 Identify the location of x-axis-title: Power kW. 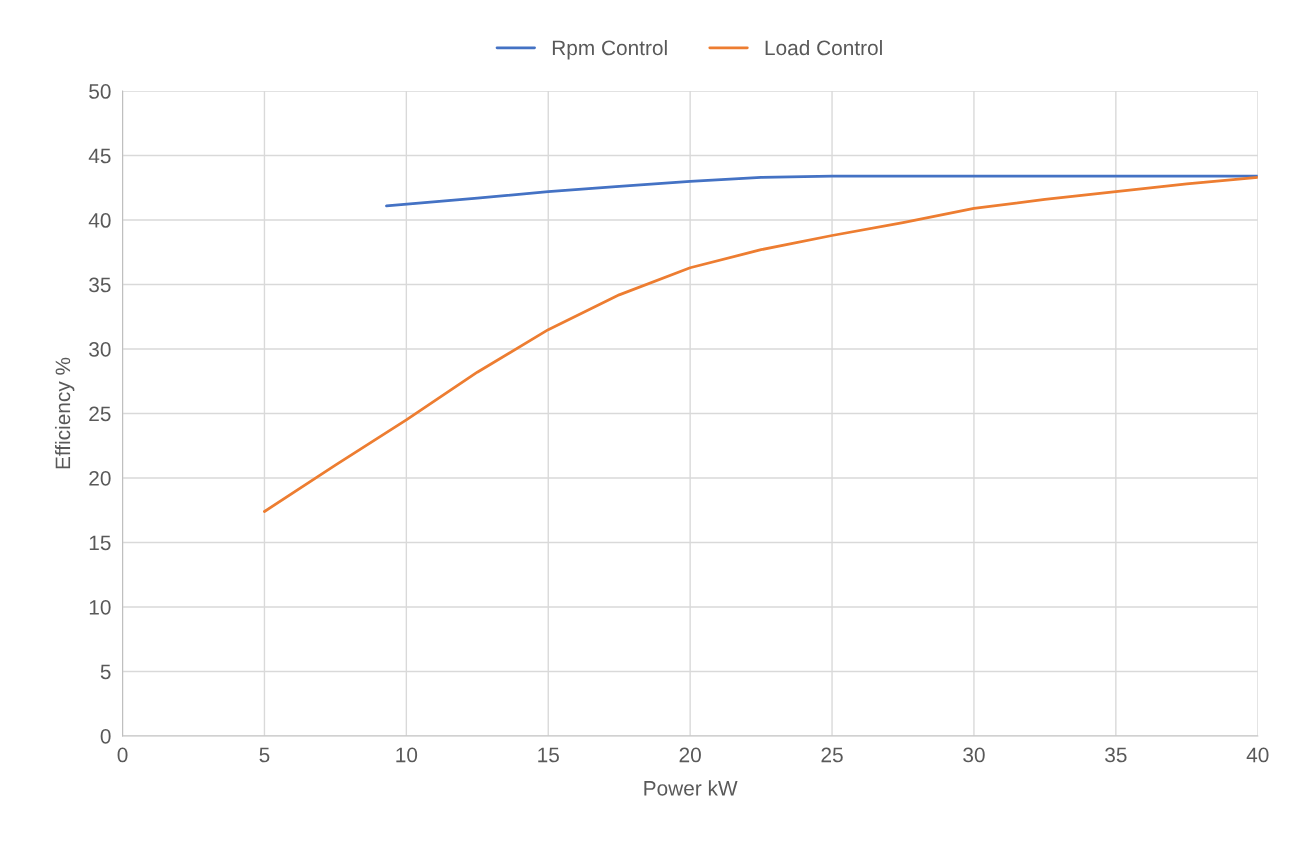
(691, 788).